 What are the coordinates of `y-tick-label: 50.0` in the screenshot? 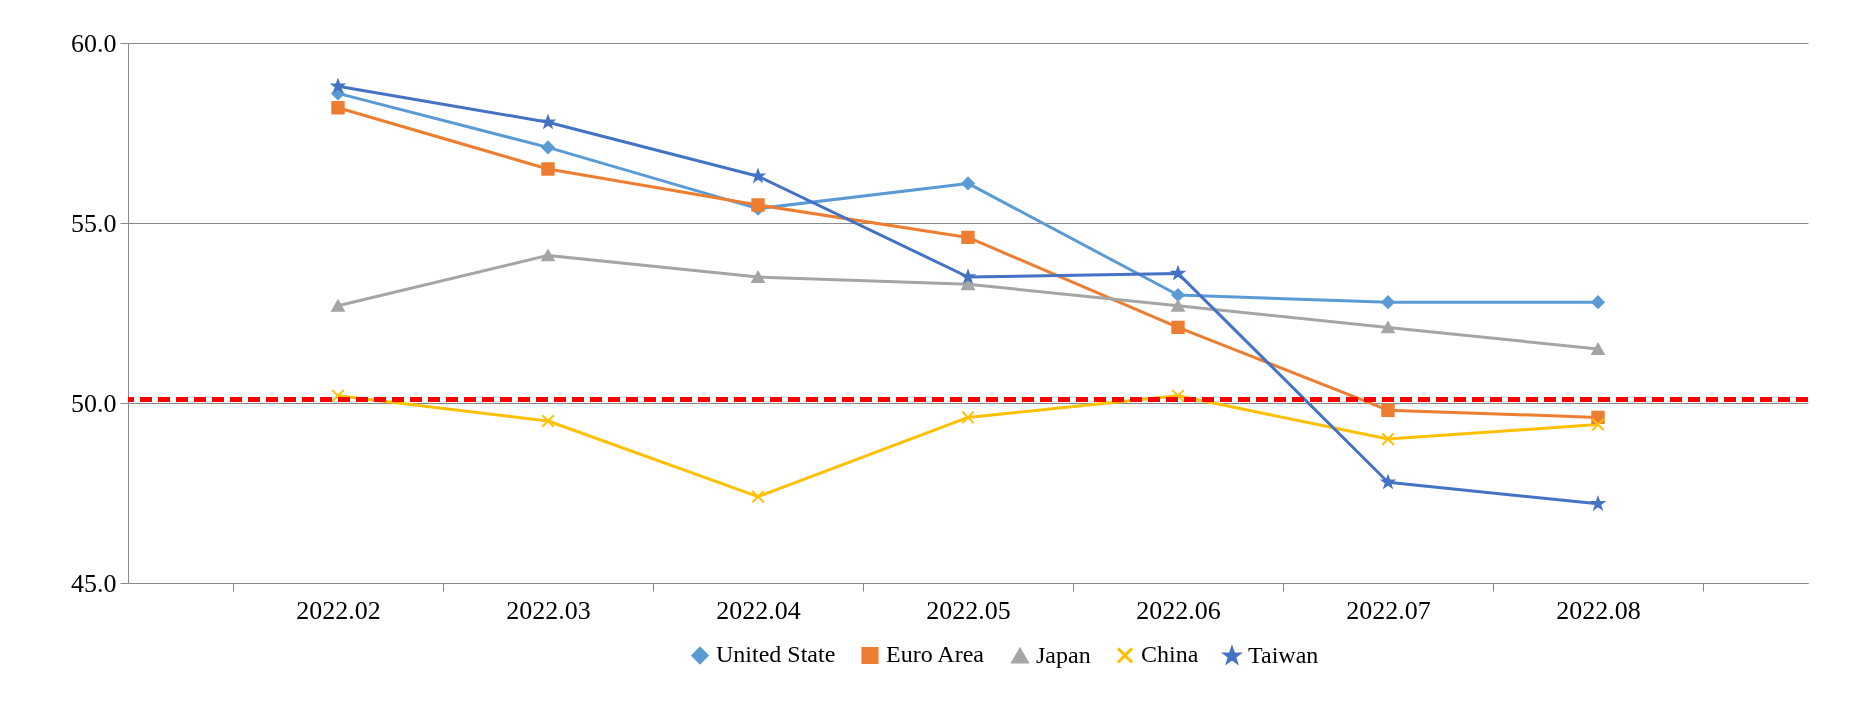 It's located at (94, 403).